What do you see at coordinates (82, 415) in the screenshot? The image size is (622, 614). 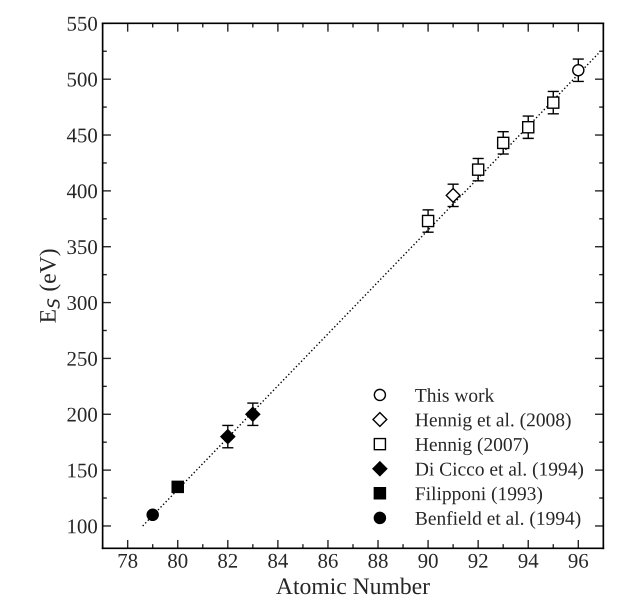 I see `y-tick-label: 200` at bounding box center [82, 415].